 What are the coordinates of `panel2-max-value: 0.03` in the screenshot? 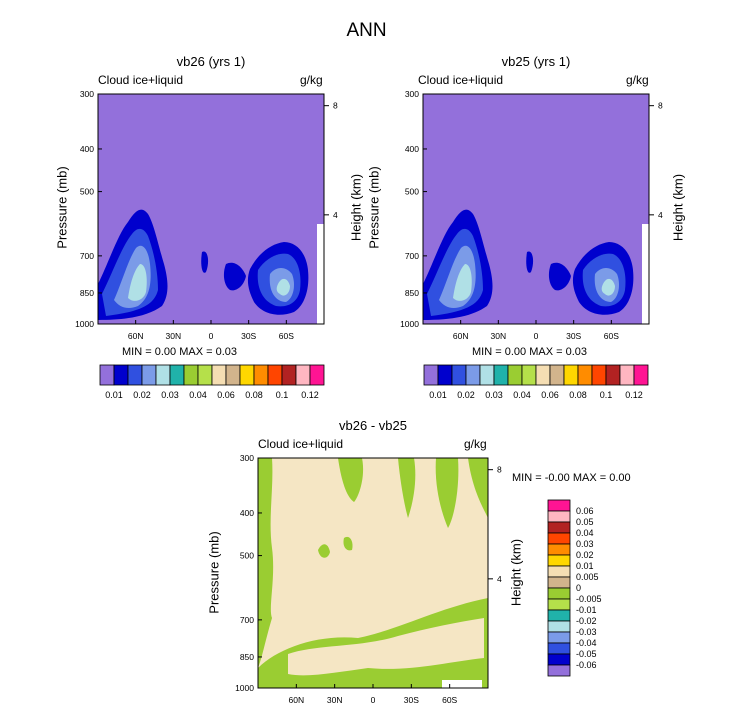 It's located at (576, 352).